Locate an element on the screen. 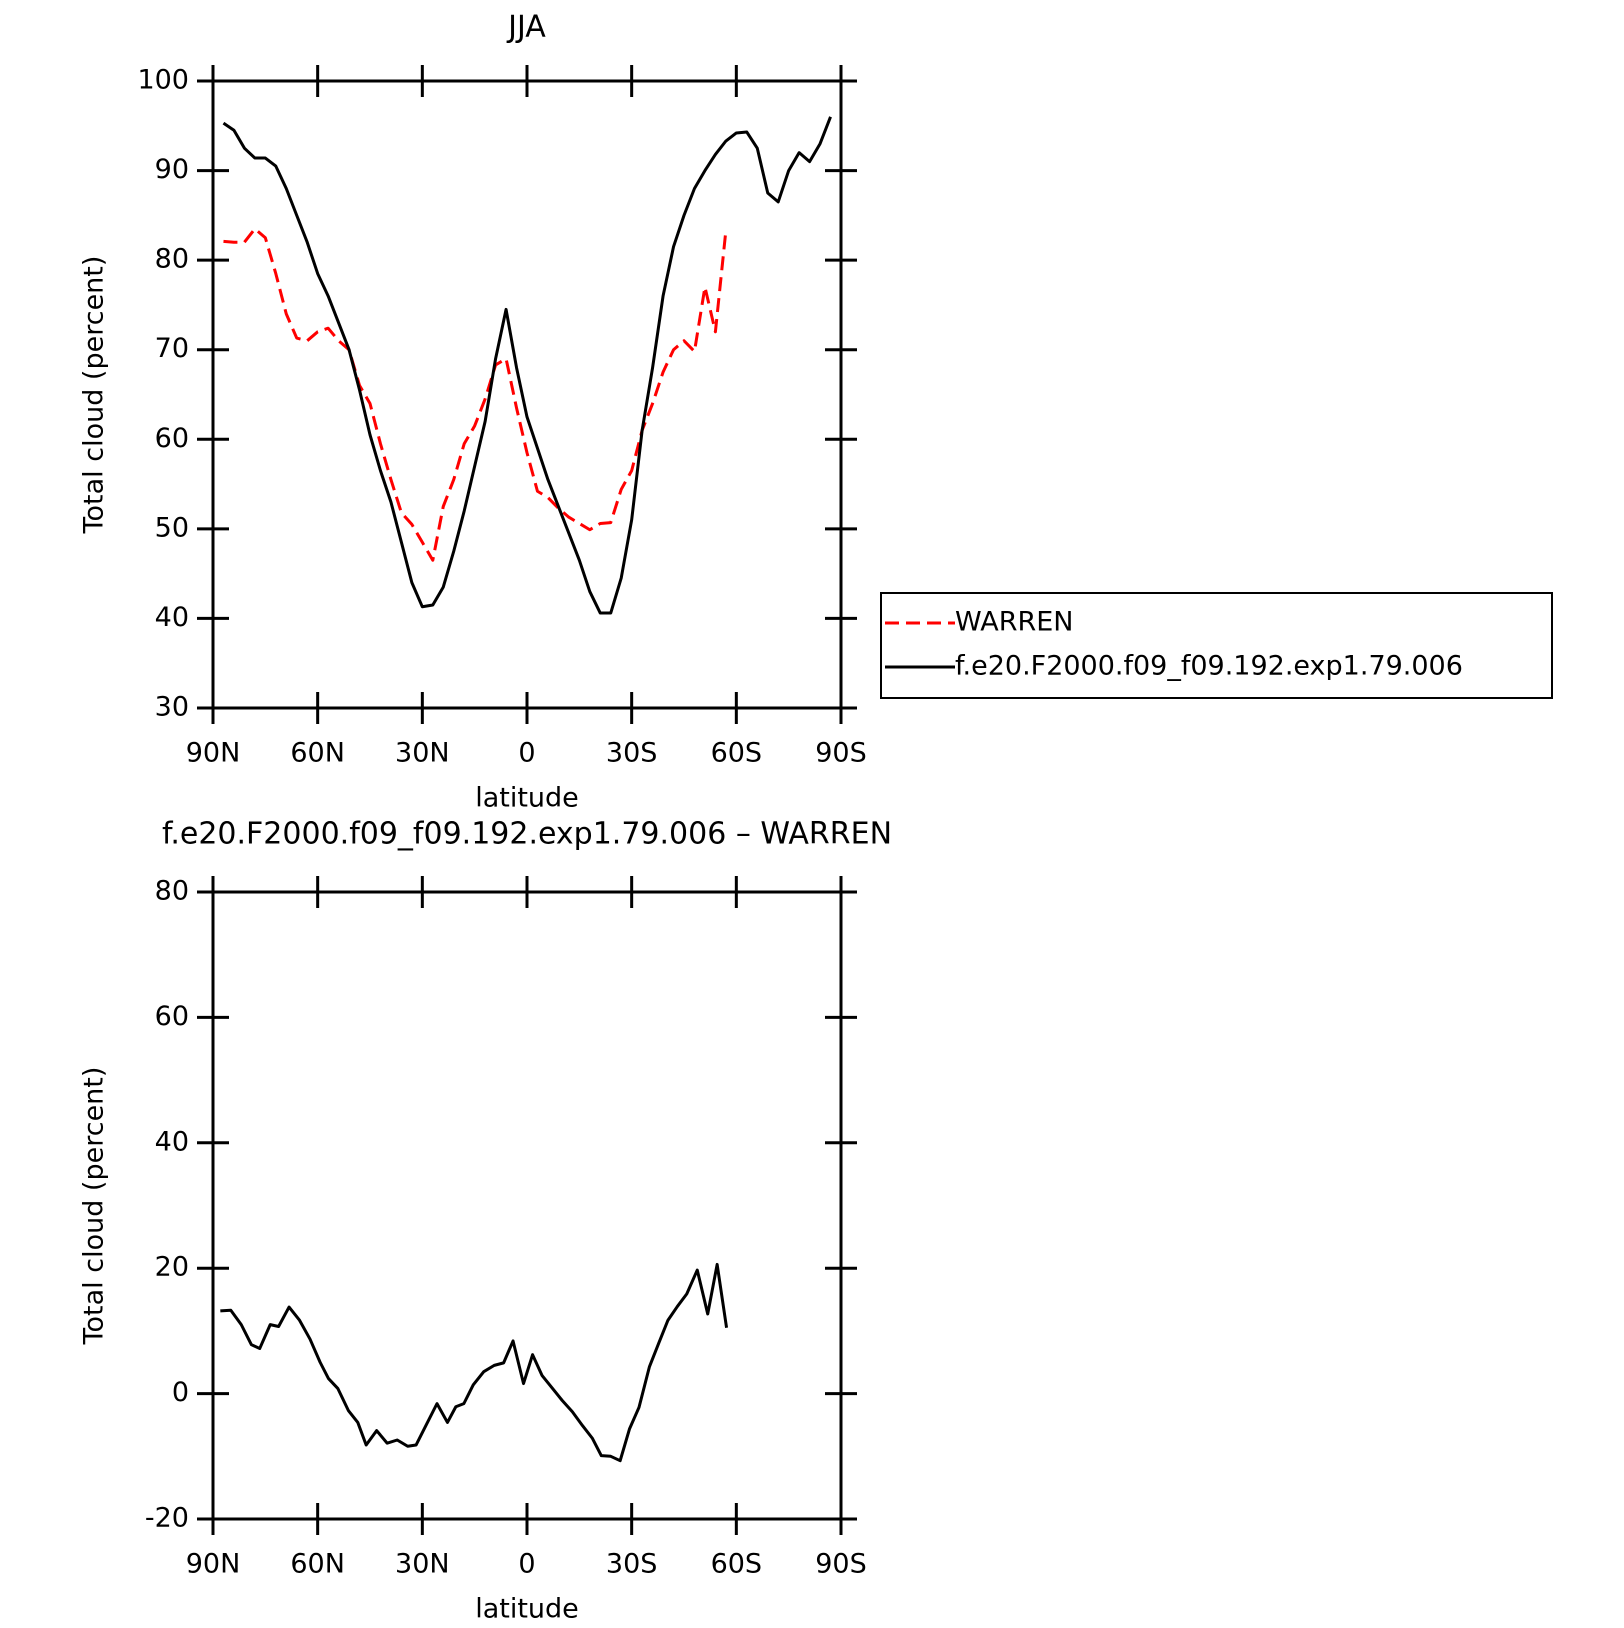  legend-box is located at coordinates (1216, 645).